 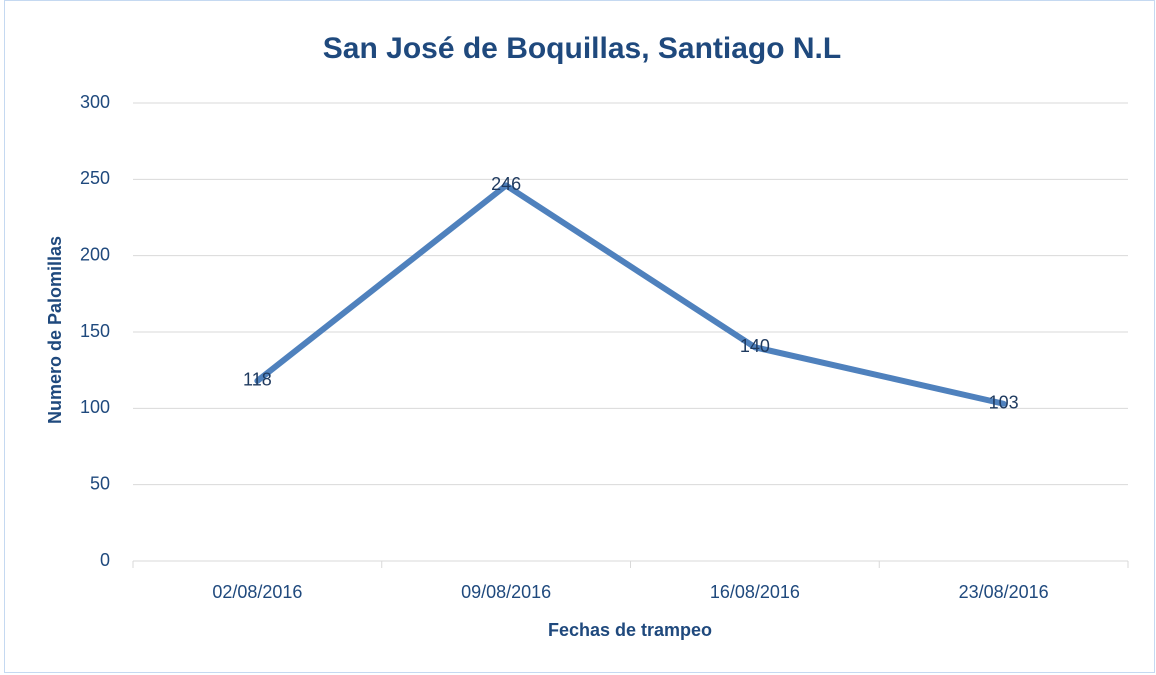 What do you see at coordinates (506, 592) in the screenshot?
I see `x-tick-label: 09/08/2016` at bounding box center [506, 592].